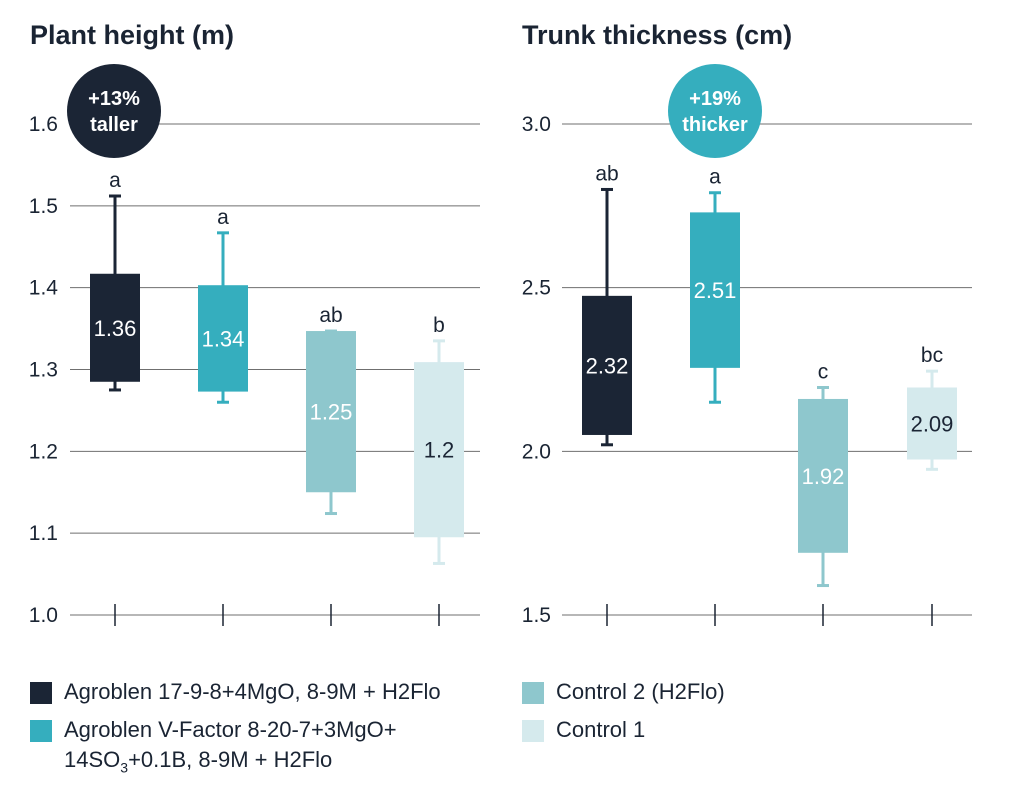  I want to click on legend-label-line-2: 14SO3+0.1B, 8-9M + H2Flo, so click(230, 763).